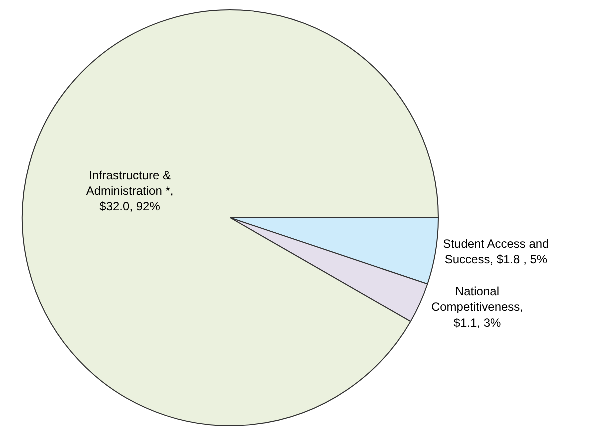 The height and width of the screenshot is (436, 591). Describe the element at coordinates (496, 252) in the screenshot. I see `slice-label: Student Access and Success, $1.8 , 5%` at that location.